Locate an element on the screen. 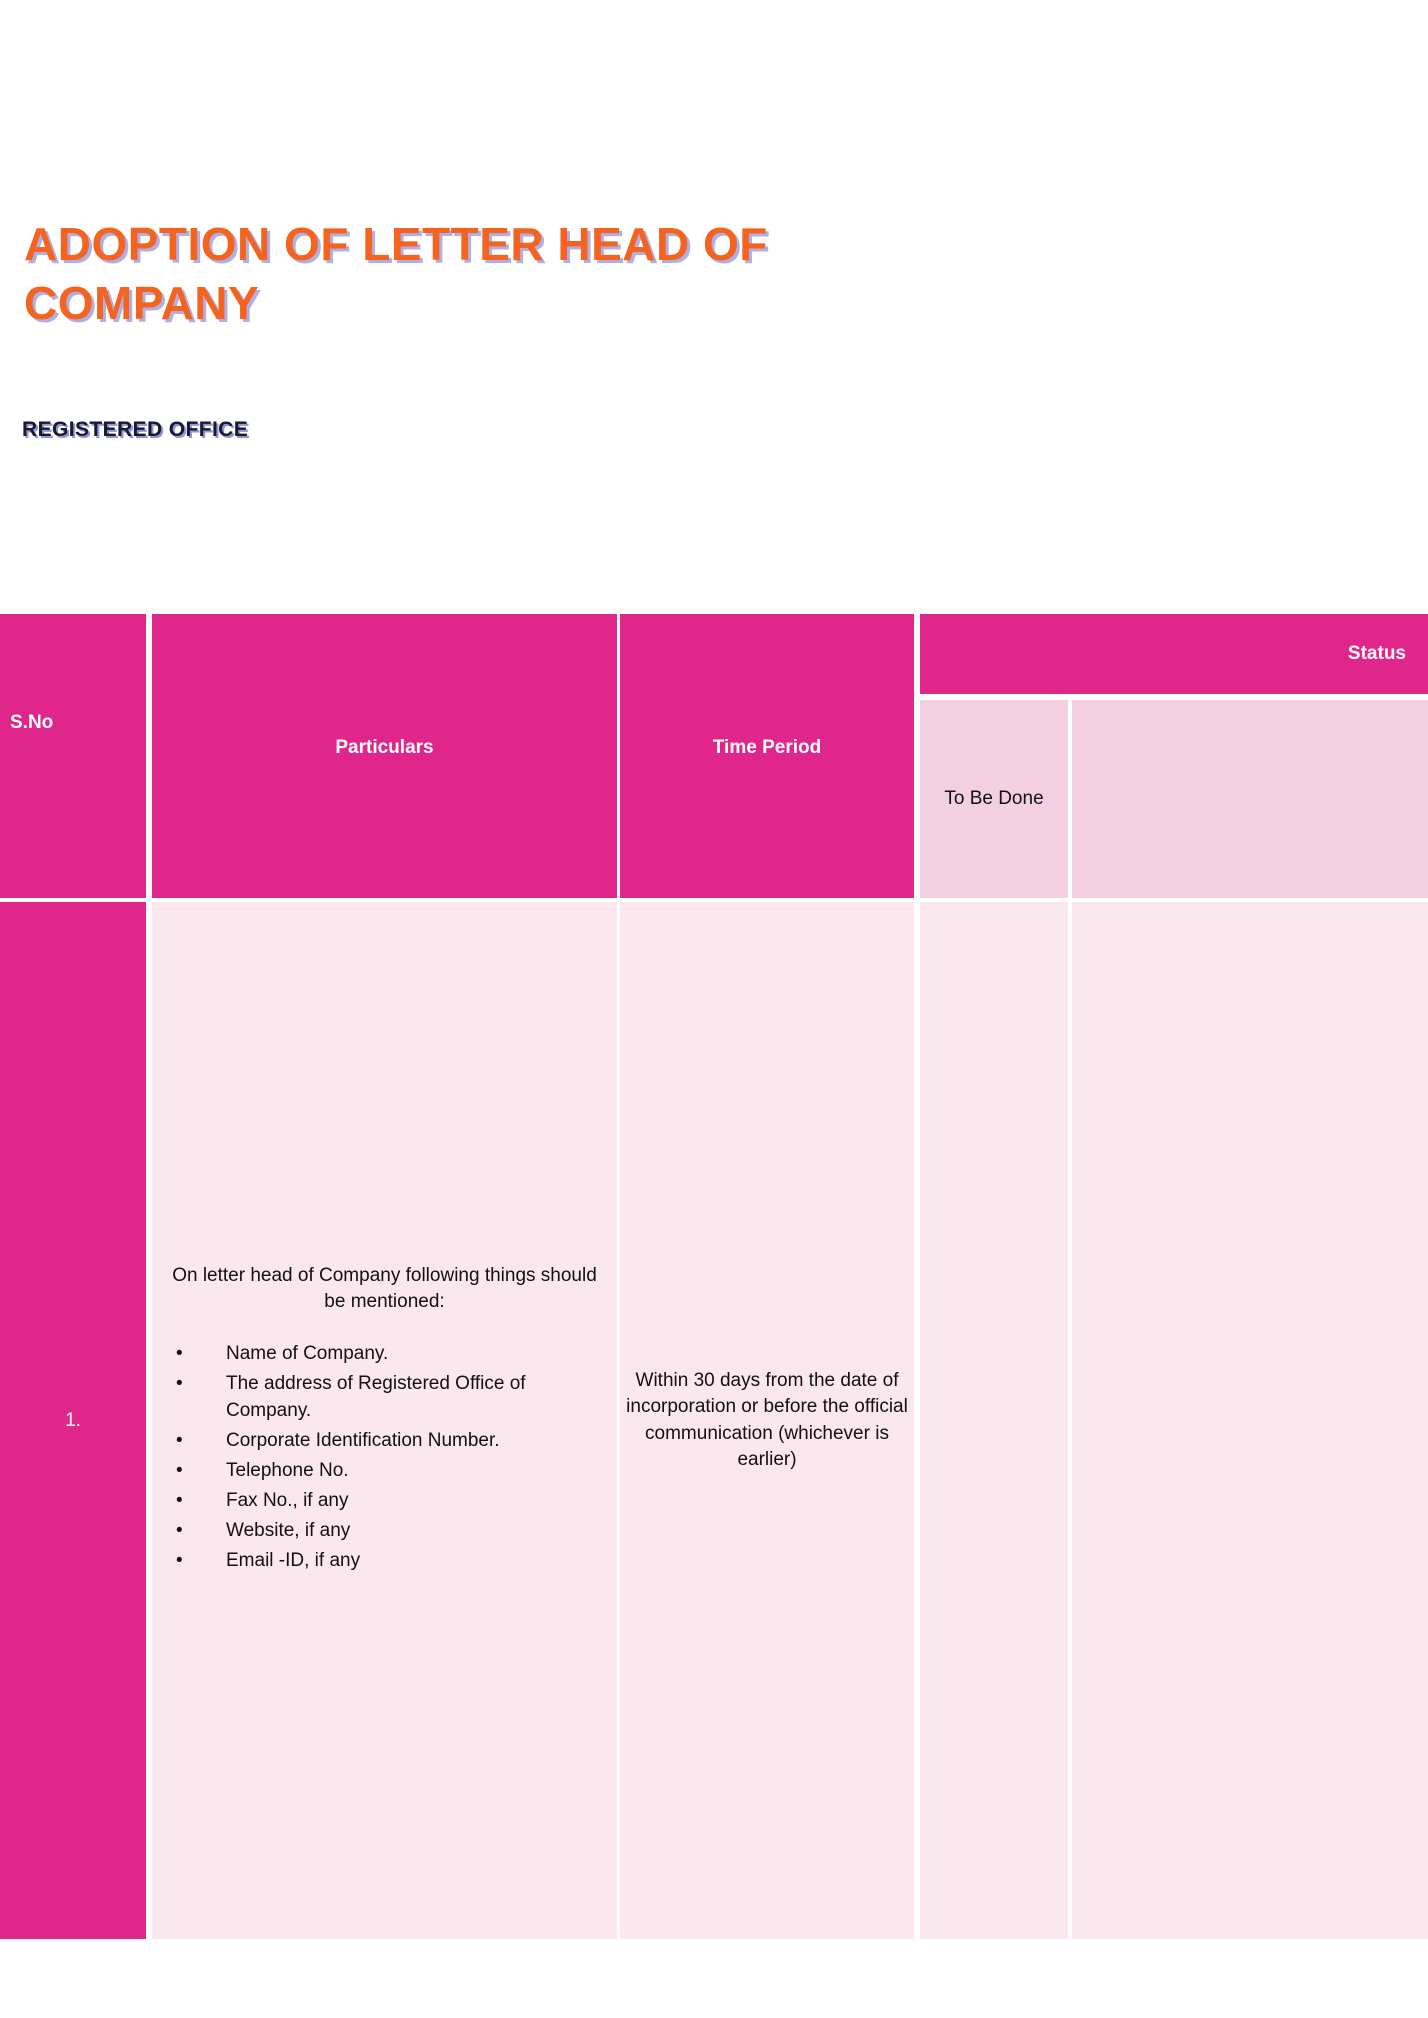 The height and width of the screenshot is (2018, 1428). column-header-particulars-label: Particulars is located at coordinates (384, 747).